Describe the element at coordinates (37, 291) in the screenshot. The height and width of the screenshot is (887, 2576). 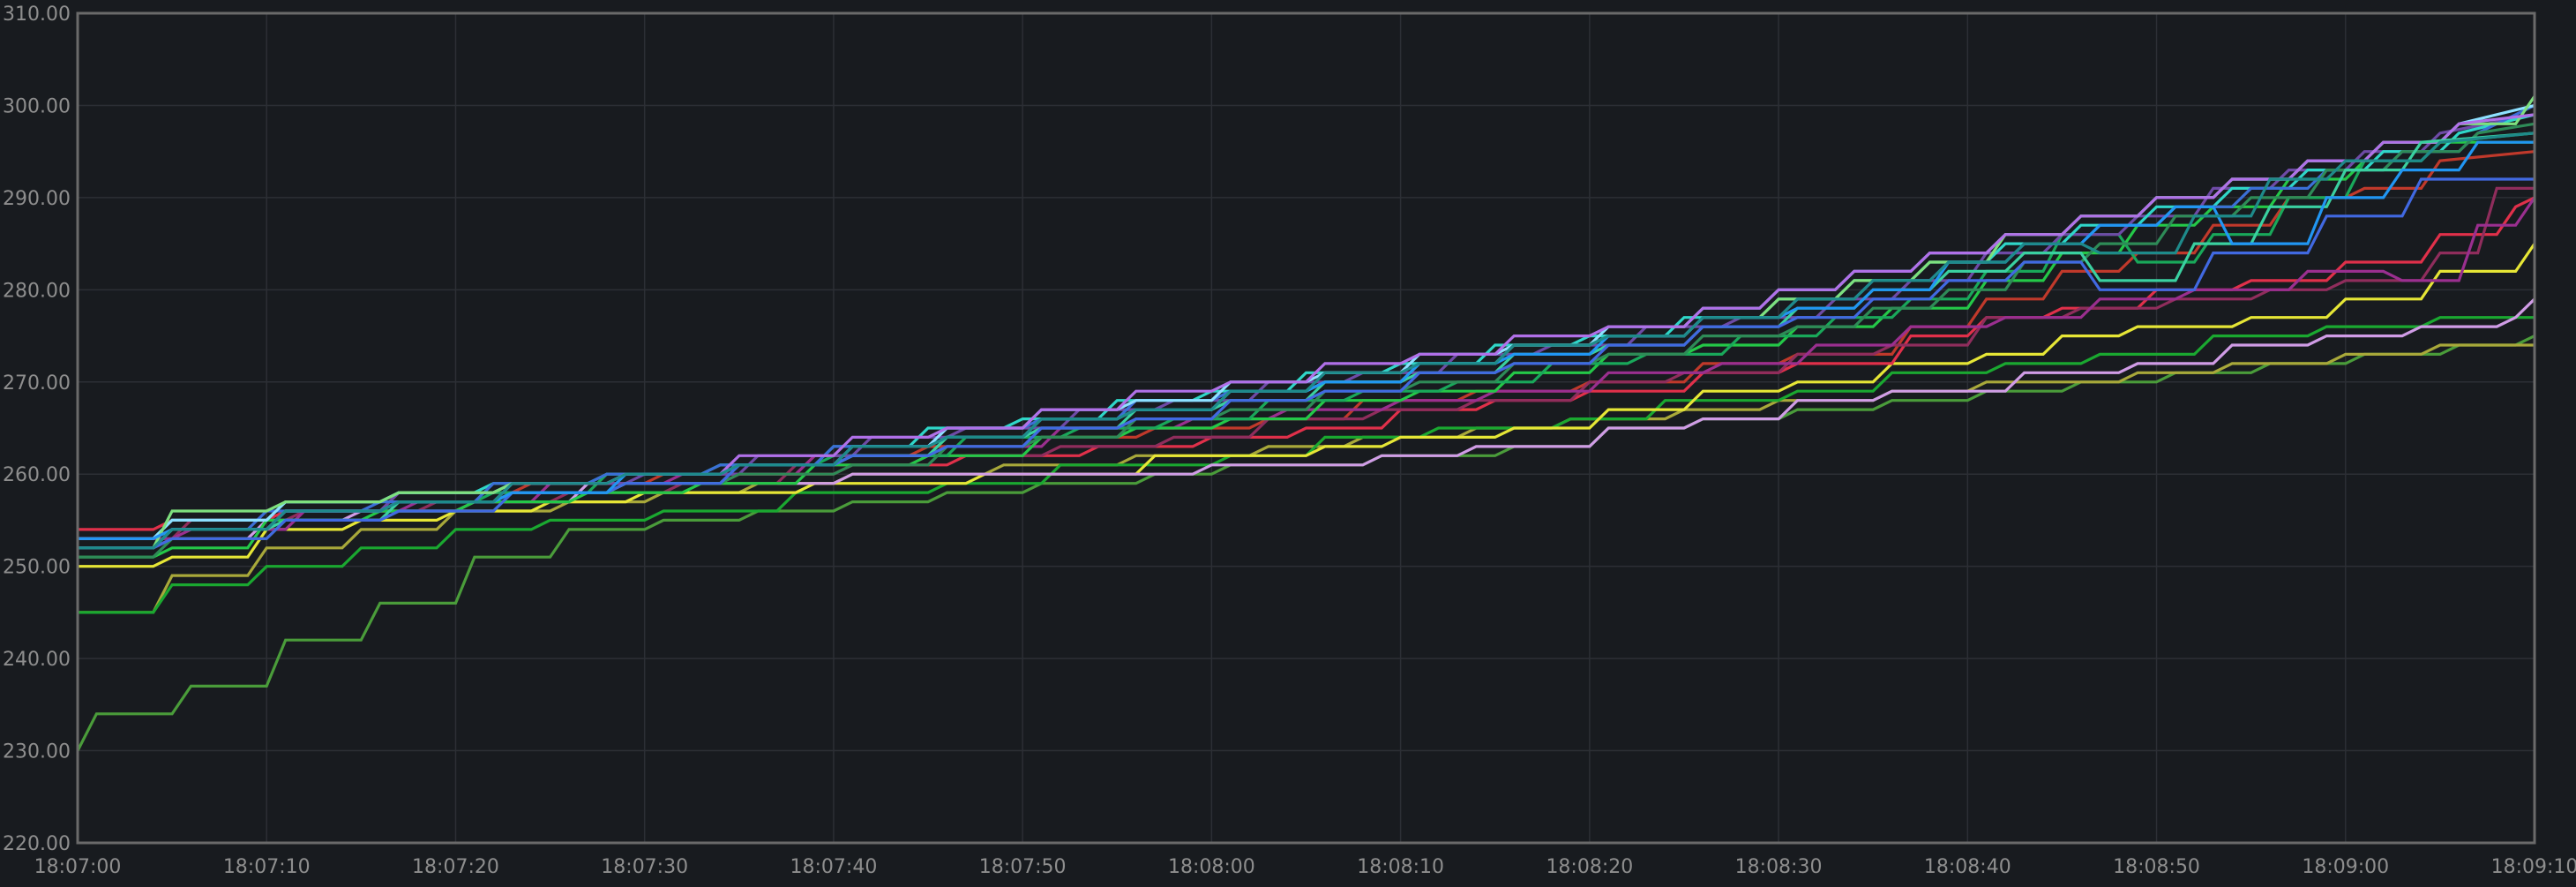
I see `y-tick-label: 280.00` at that location.